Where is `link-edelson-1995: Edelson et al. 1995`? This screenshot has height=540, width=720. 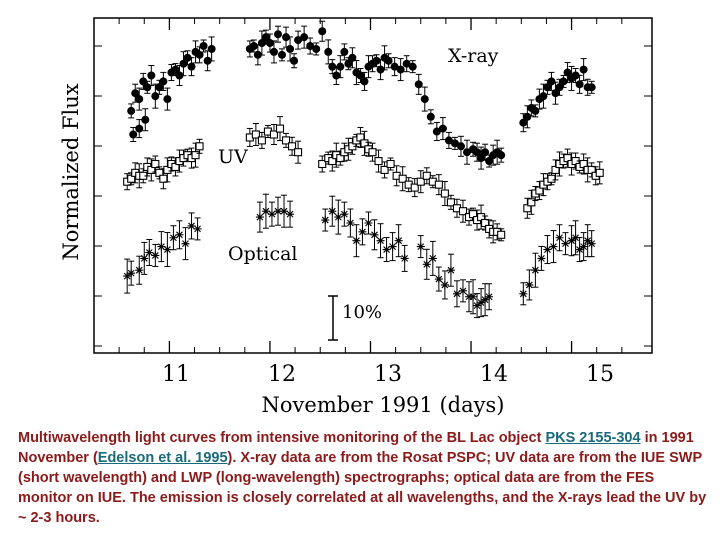 link-edelson-1995: Edelson et al. 1995 is located at coordinates (162, 458).